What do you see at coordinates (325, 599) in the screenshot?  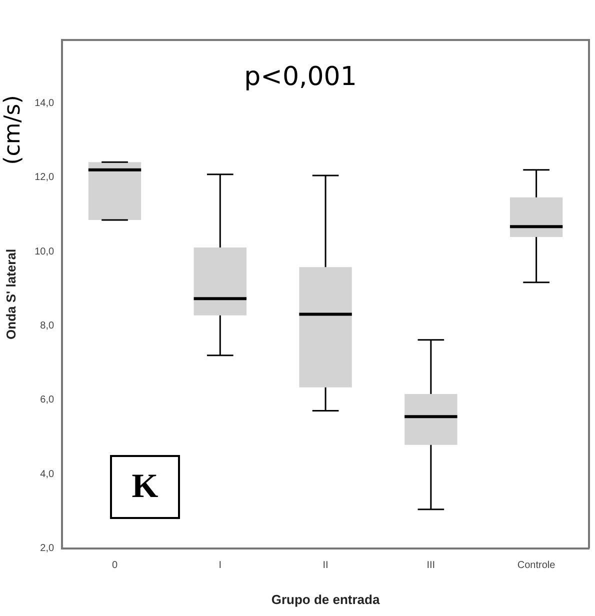 I see `x-axis-title: Grupo de entrada` at bounding box center [325, 599].